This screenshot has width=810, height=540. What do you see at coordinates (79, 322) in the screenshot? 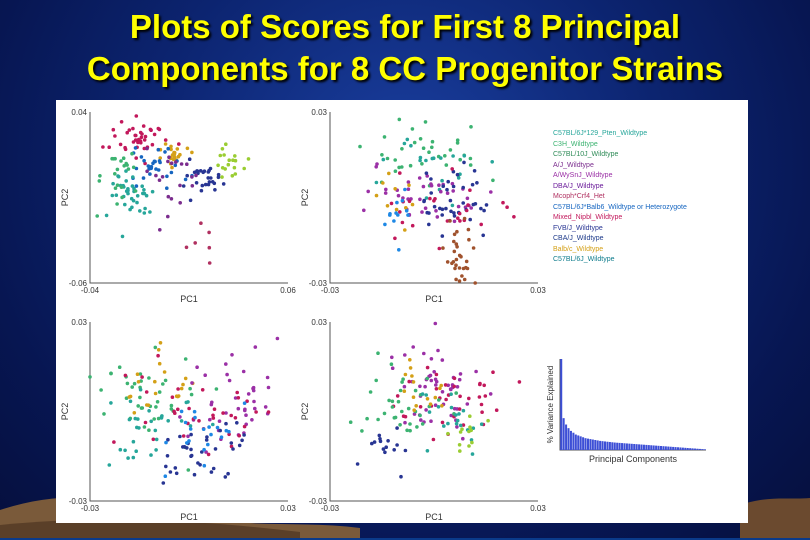
I see `y-tick-label: 0.03` at bounding box center [79, 322].